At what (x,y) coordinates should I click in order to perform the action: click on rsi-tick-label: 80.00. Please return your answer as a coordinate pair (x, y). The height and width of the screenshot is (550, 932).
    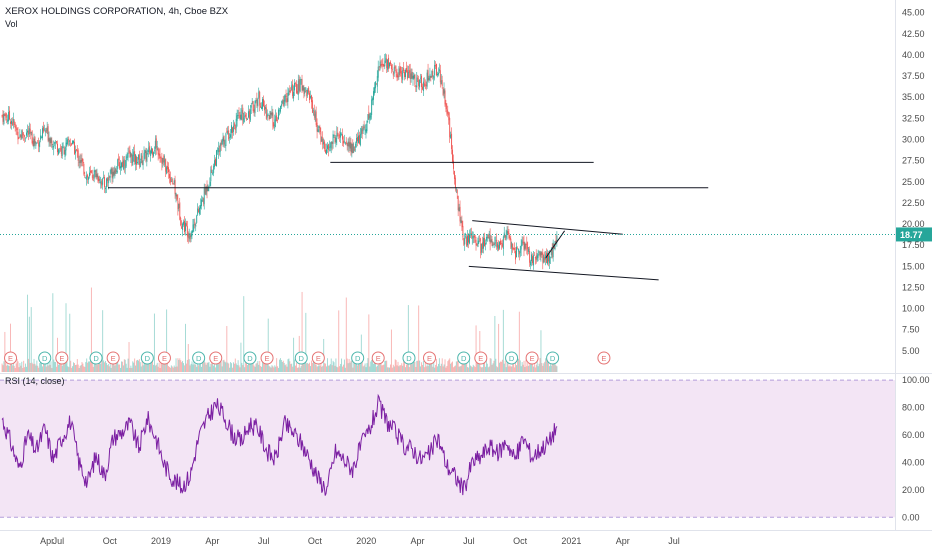
    Looking at the image, I should click on (913, 408).